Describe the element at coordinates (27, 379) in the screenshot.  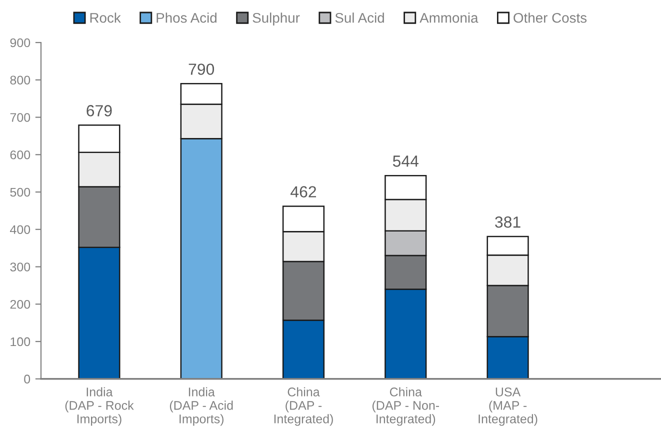
I see `y-tick-label: 0` at that location.